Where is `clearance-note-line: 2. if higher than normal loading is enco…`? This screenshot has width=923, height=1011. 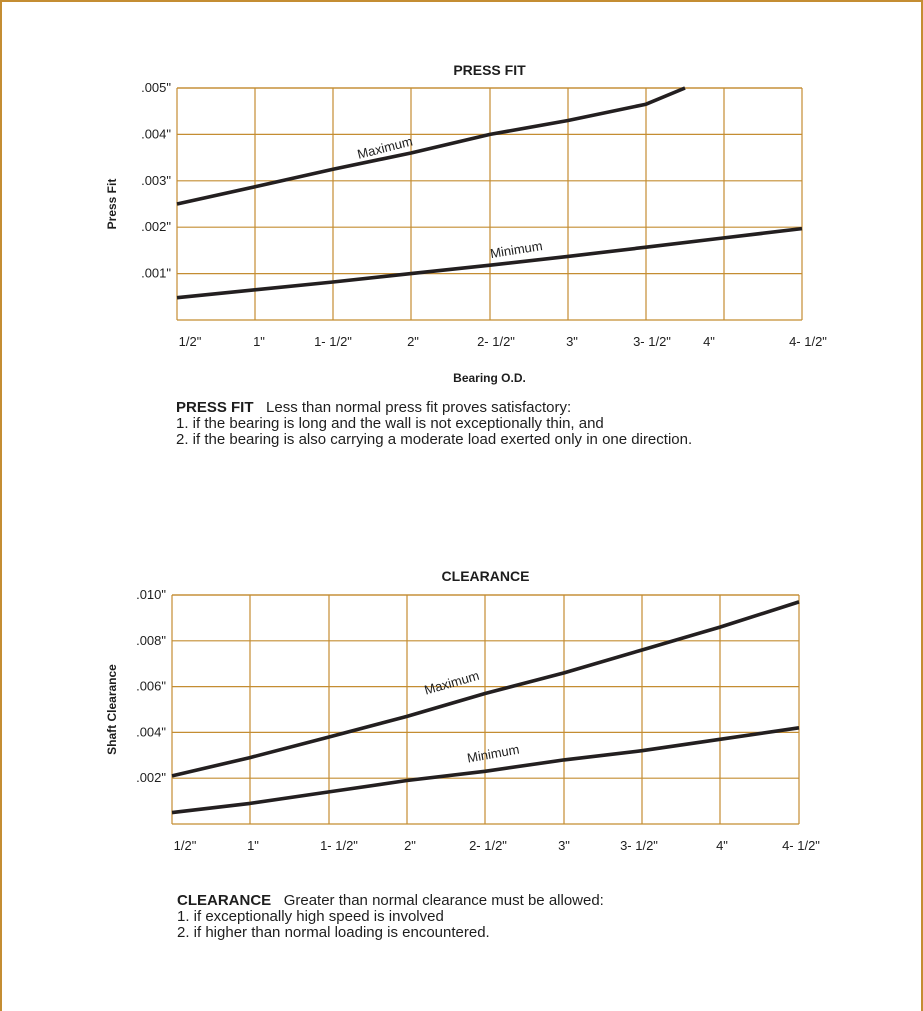
clearance-note-line: 2. if higher than normal loading is enco… is located at coordinates (333, 932).